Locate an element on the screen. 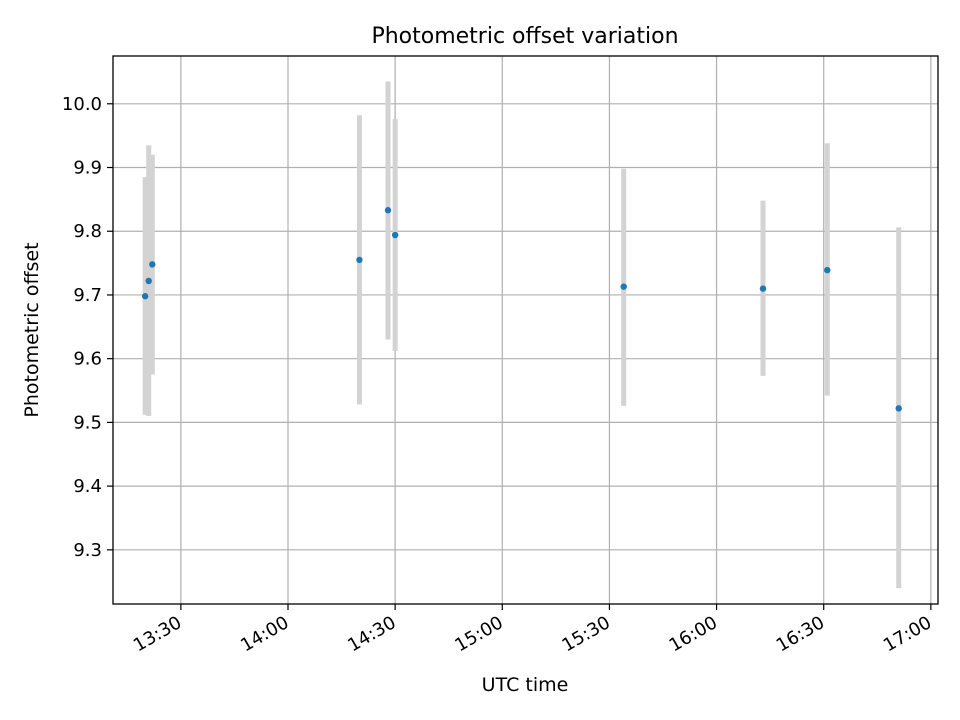  y-axis-label: Photometric offset is located at coordinates (32, 329).